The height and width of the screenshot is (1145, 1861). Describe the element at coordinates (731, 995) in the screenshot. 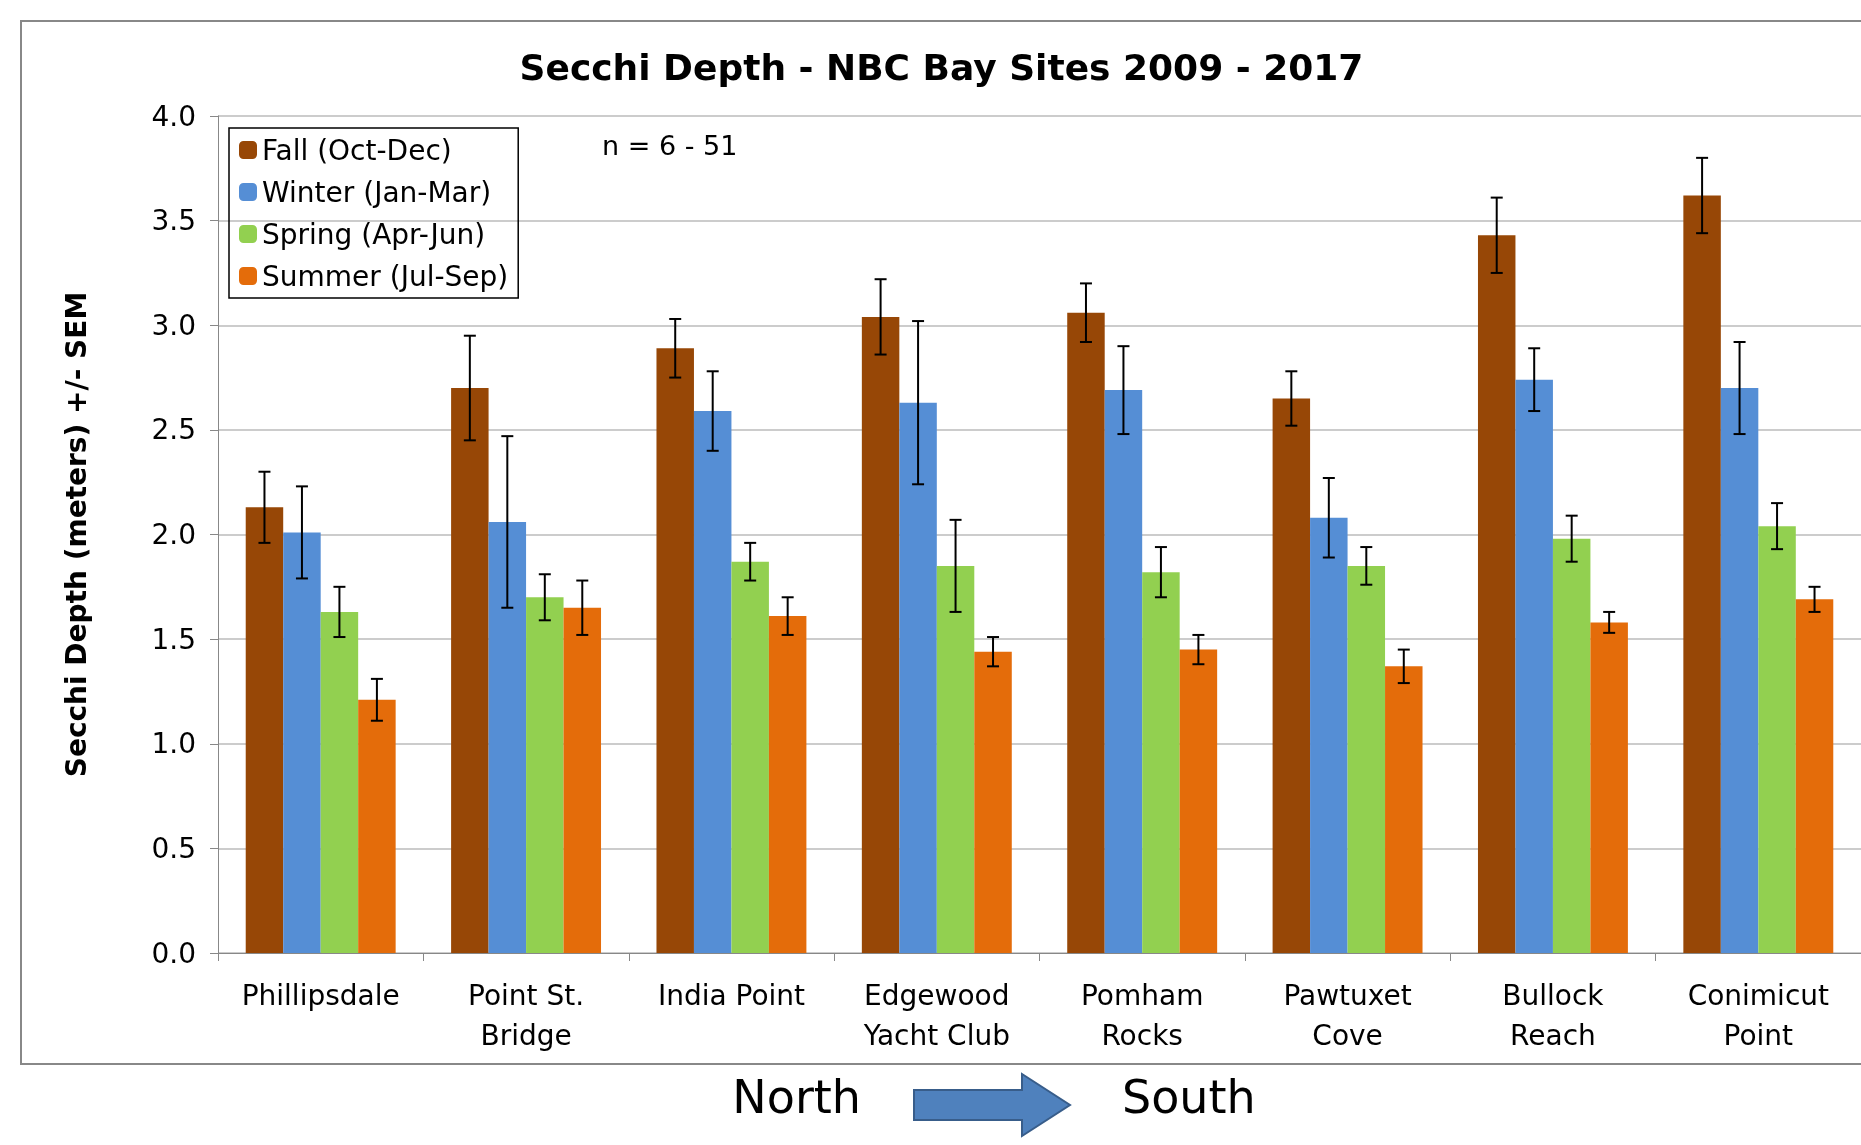

I see `x-tick-label: India Point` at that location.